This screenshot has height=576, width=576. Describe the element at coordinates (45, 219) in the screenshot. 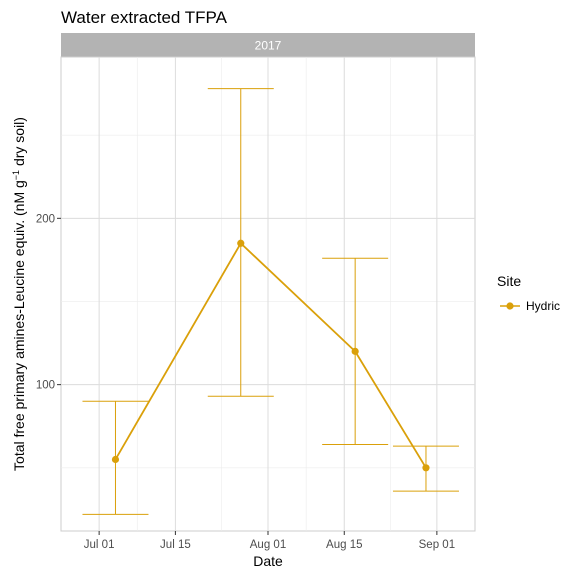

I see `y-tick-label: 200` at that location.